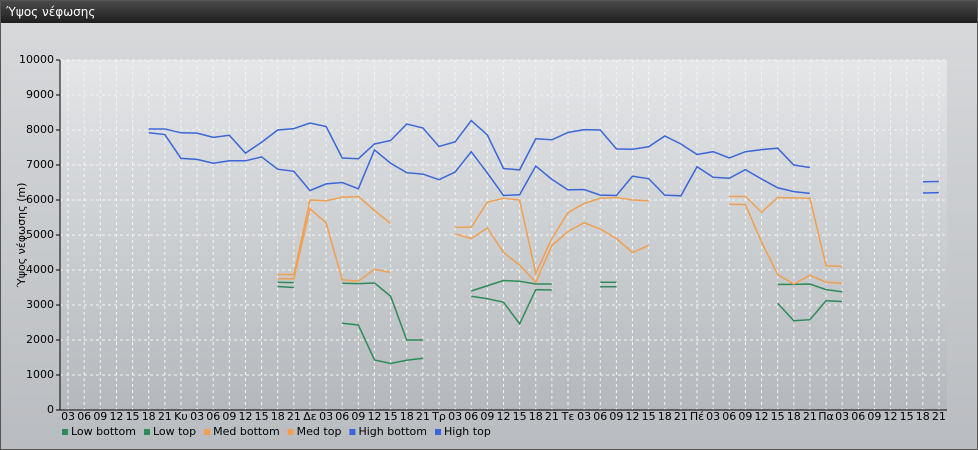  I want to click on x-tick-label: Κυ, so click(181, 416).